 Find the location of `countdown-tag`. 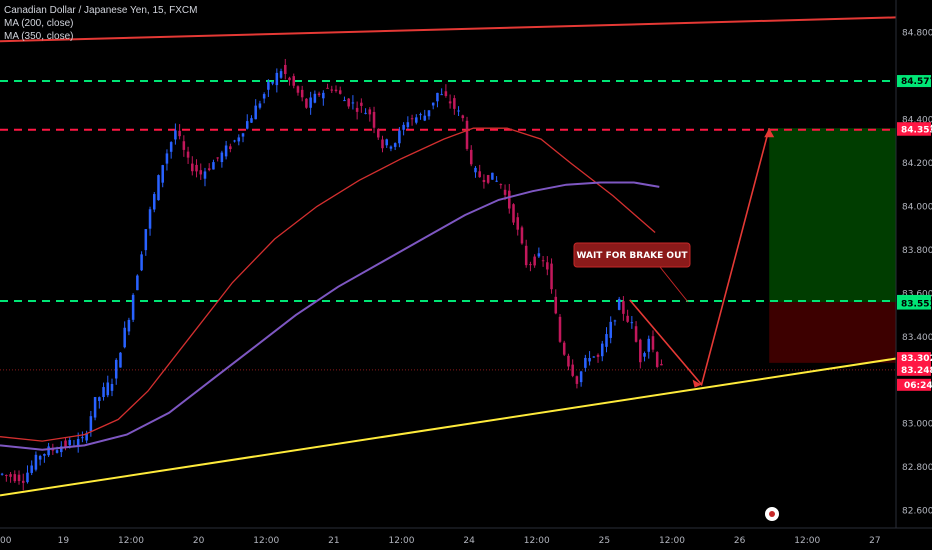

countdown-tag is located at coordinates (914, 384).